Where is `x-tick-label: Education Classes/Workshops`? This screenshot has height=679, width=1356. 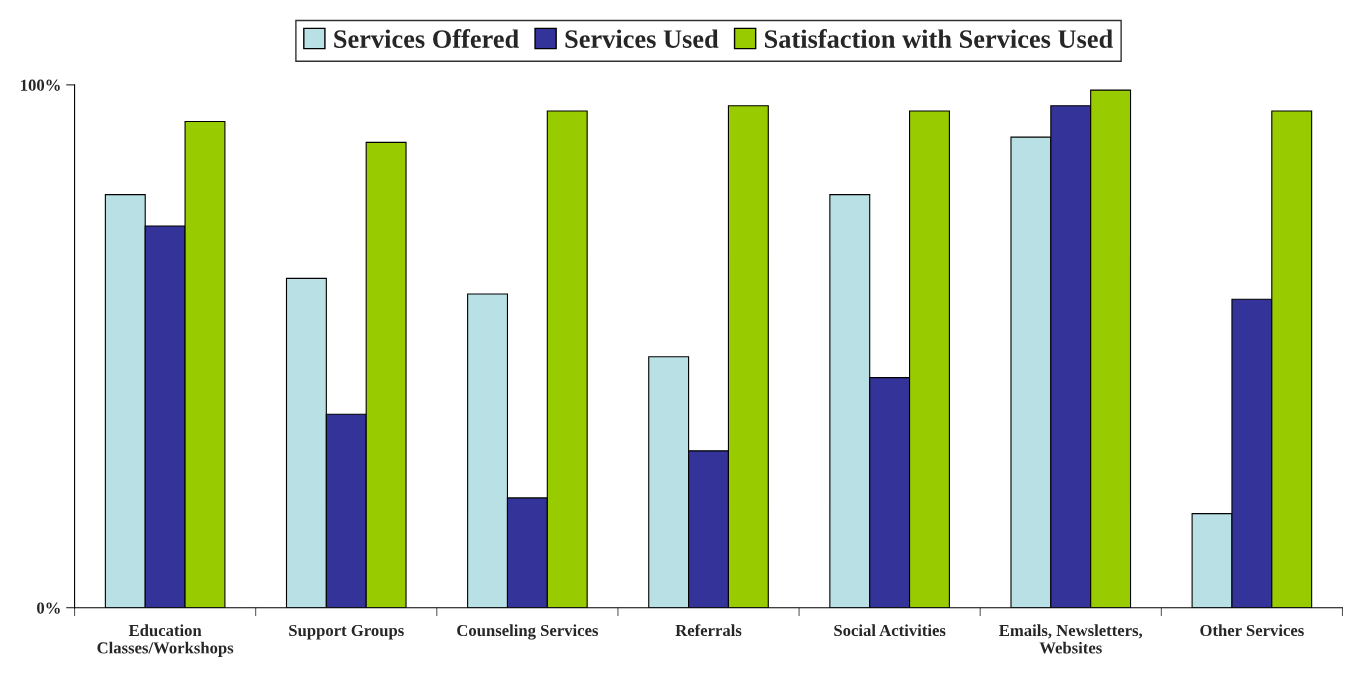 x-tick-label: Education Classes/Workshops is located at coordinates (165, 640).